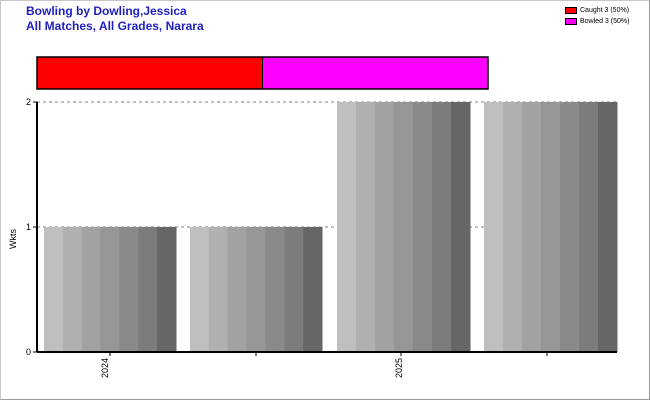 Image resolution: width=650 pixels, height=400 pixels. What do you see at coordinates (605, 21) in the screenshot?
I see `legend-label-bowled: Bowled 3 (50%)` at bounding box center [605, 21].